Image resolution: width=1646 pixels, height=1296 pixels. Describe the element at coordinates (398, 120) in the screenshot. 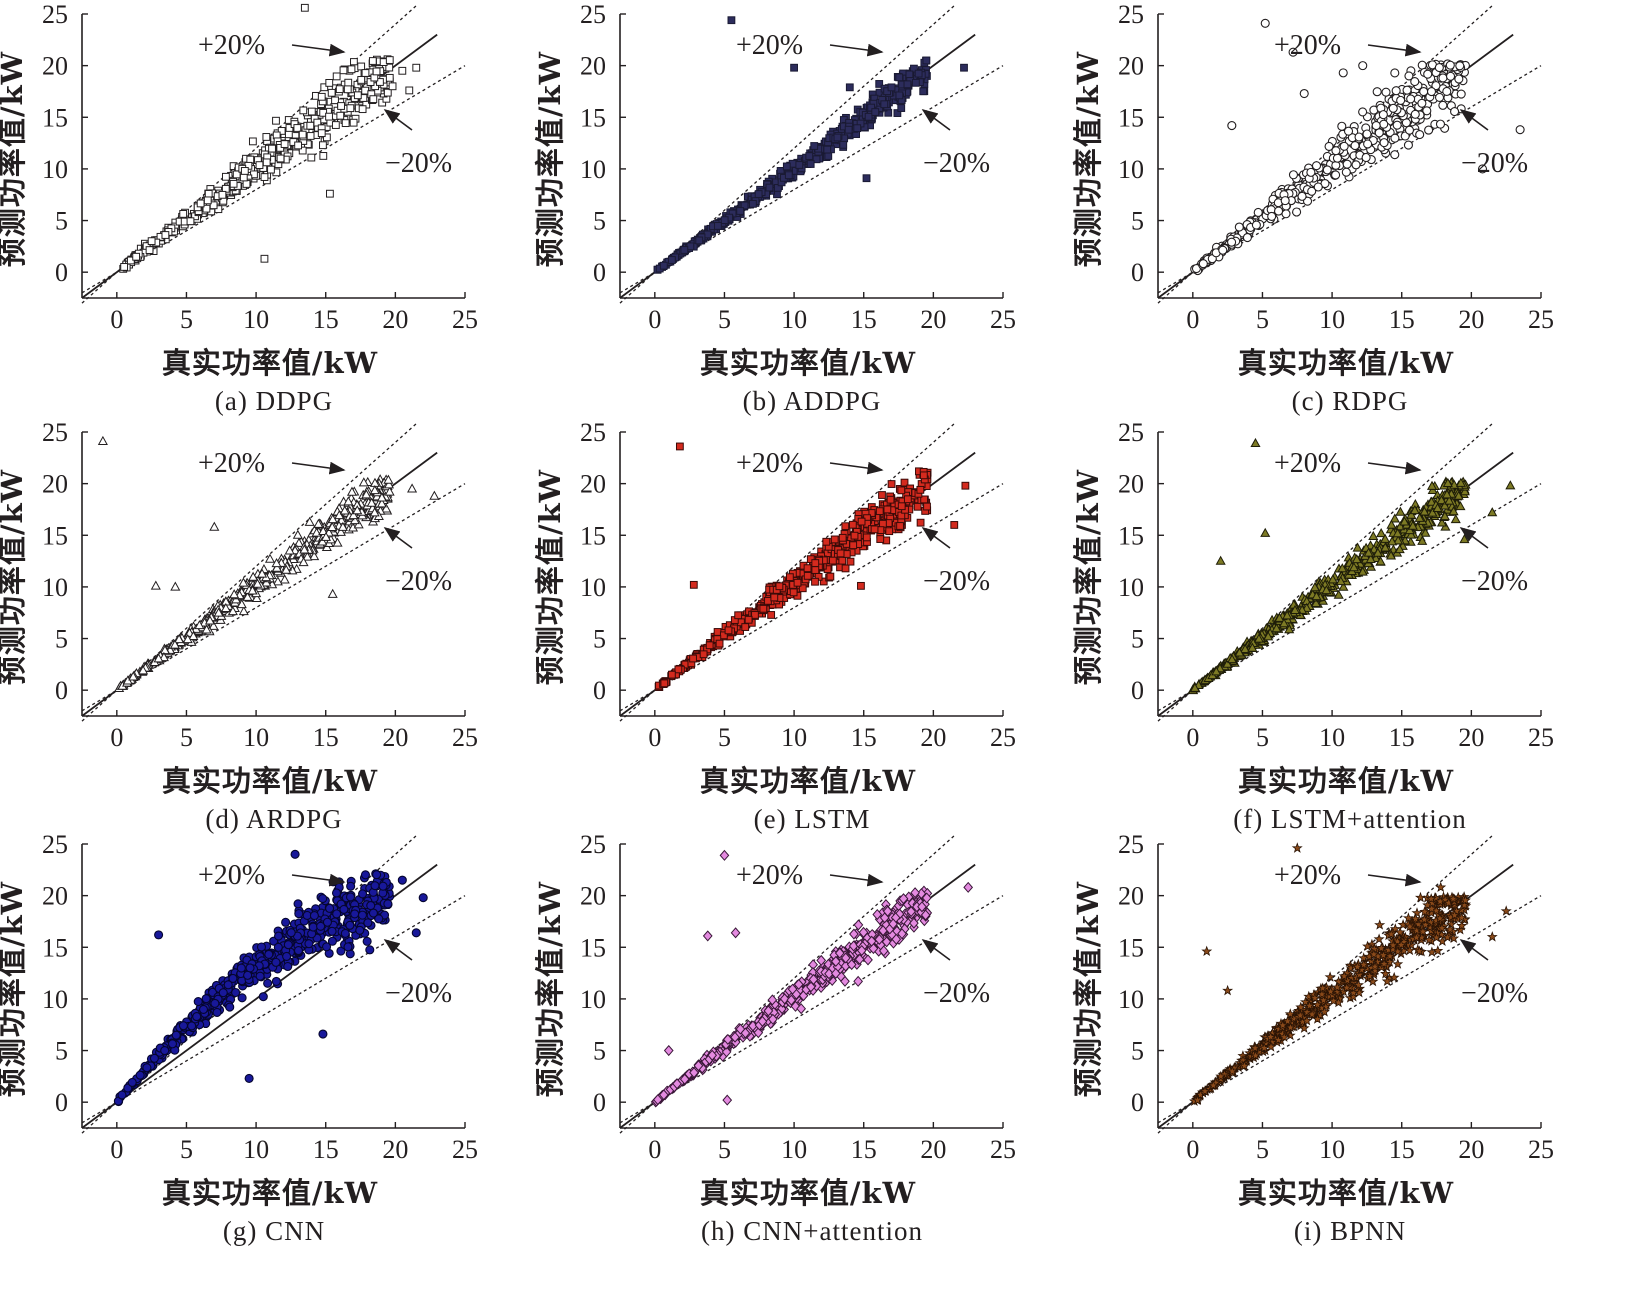

I see `minus-20-arrow` at that location.